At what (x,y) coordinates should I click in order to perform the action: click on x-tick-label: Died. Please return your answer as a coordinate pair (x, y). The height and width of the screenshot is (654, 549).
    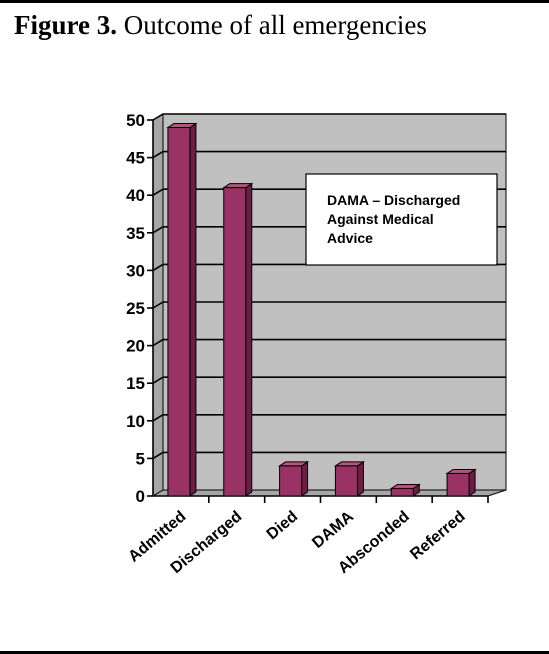
    Looking at the image, I should click on (282, 525).